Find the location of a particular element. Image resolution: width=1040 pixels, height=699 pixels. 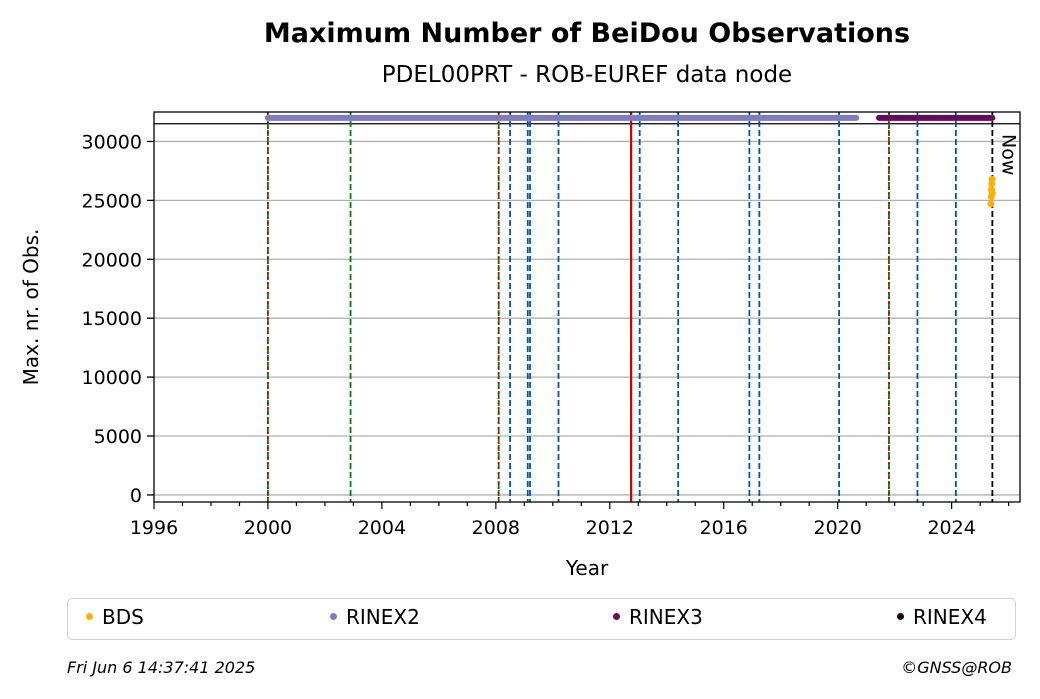

rinex3-marker-icon is located at coordinates (616, 616).